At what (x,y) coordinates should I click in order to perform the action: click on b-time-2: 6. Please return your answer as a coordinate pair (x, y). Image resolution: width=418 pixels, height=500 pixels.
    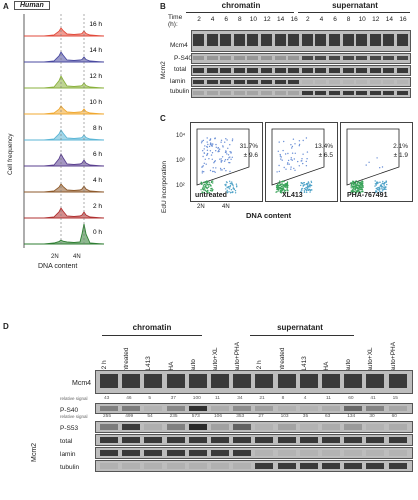
    Looking at the image, I should click on (226, 19).